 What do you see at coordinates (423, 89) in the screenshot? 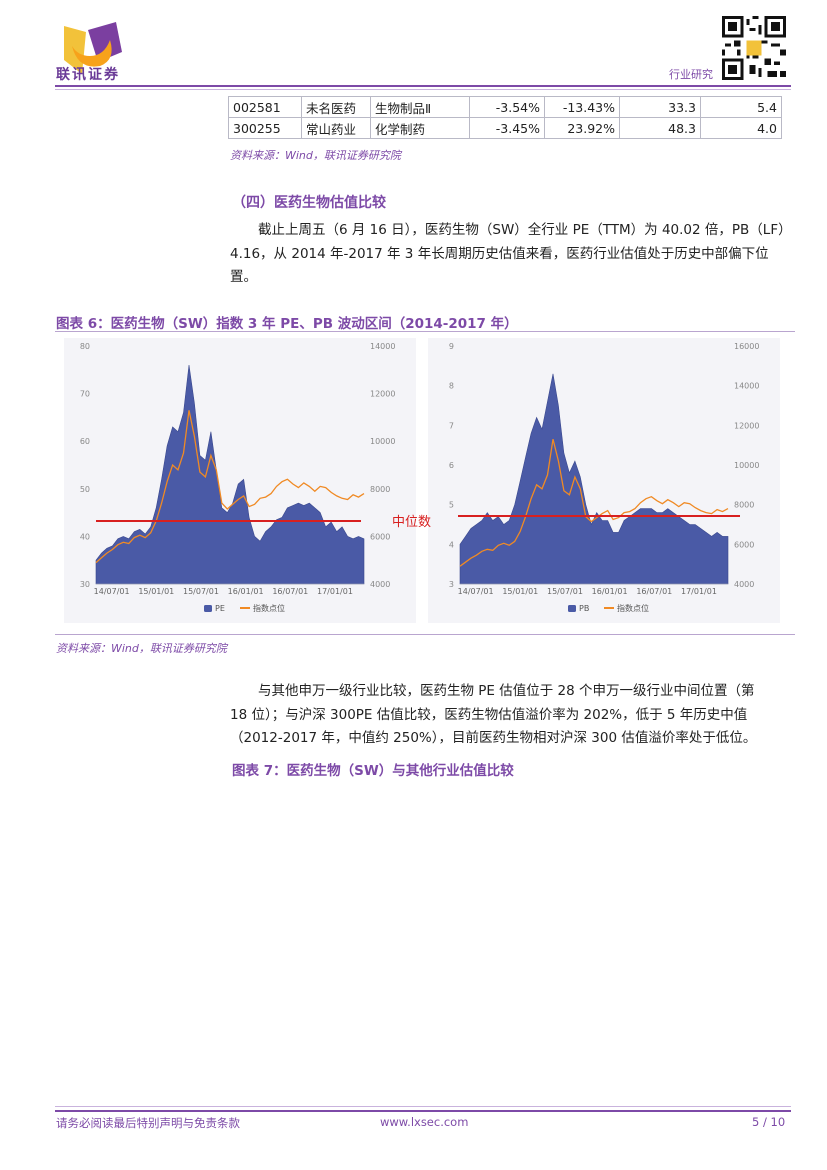
I see `header-rule-thin` at bounding box center [423, 89].